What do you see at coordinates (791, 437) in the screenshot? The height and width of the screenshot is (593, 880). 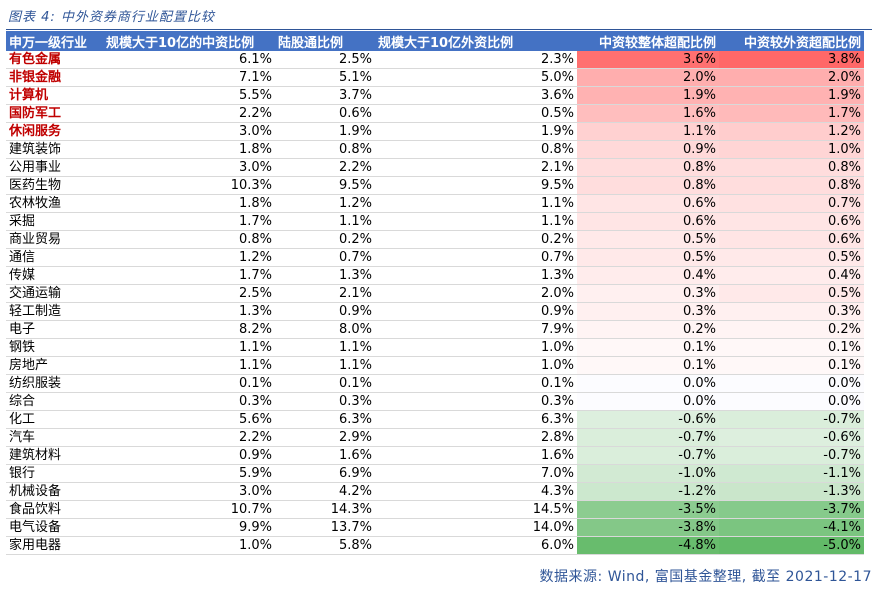 I see `overweight-vs-foreign-cell: -0.6%` at bounding box center [791, 437].